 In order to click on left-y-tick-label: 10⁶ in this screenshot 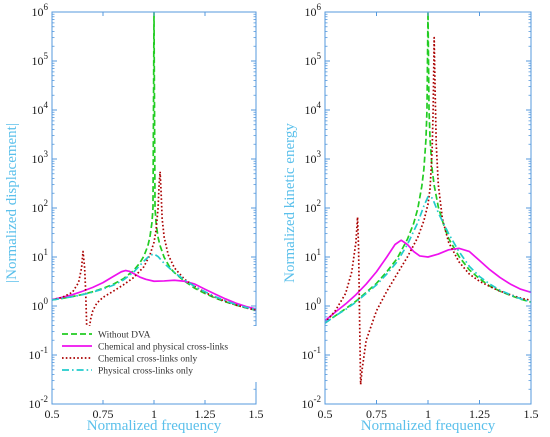, I will do `click(40, 10)`.